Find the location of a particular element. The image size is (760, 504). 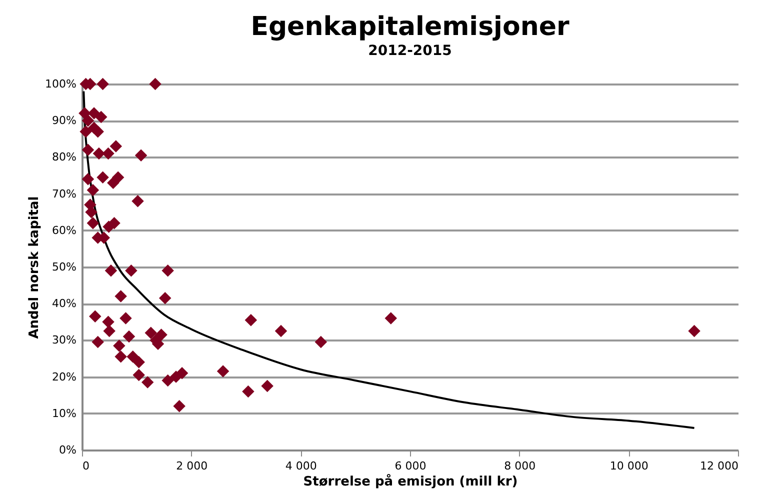

chart-subtitle: 2012-2015 is located at coordinates (410, 50).